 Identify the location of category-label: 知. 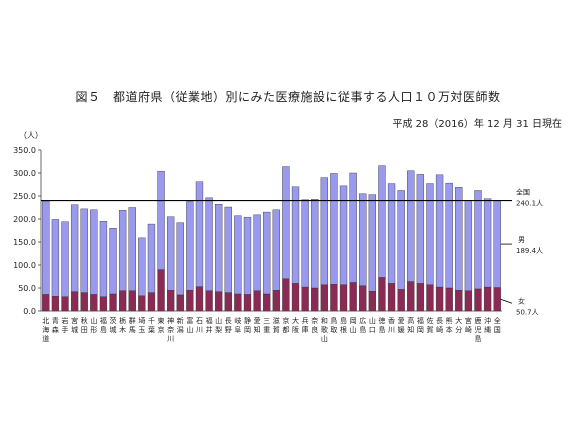
(410, 329).